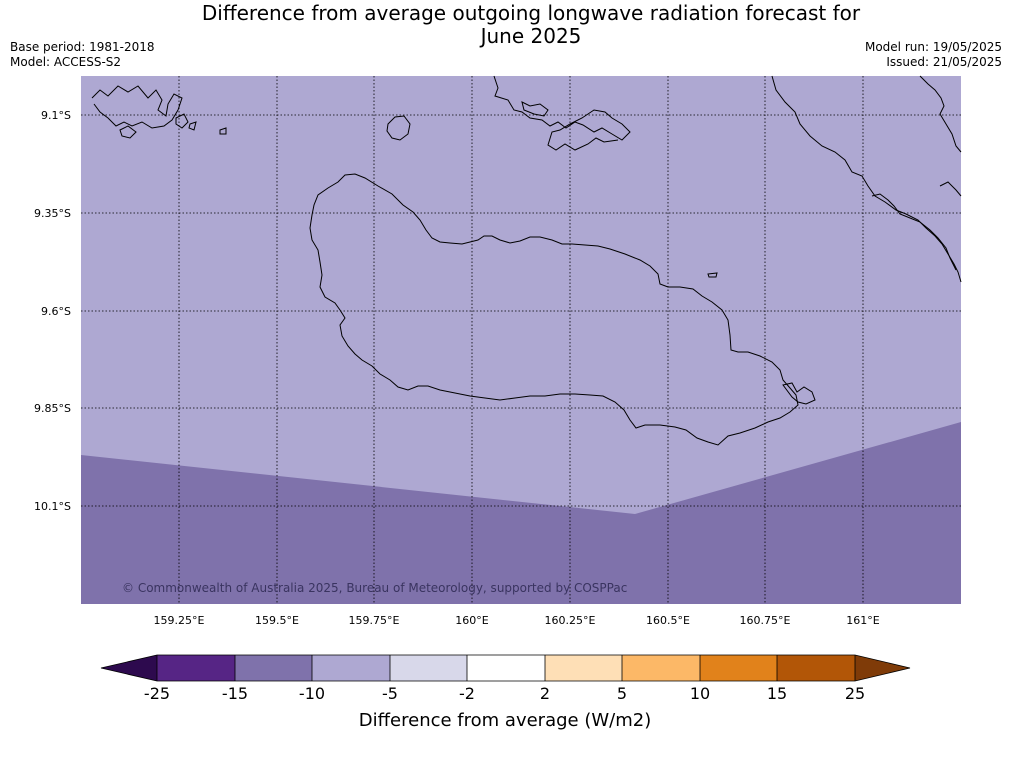 This screenshot has height=758, width=1011. What do you see at coordinates (914, 232) in the screenshot?
I see `maramasike` at bounding box center [914, 232].